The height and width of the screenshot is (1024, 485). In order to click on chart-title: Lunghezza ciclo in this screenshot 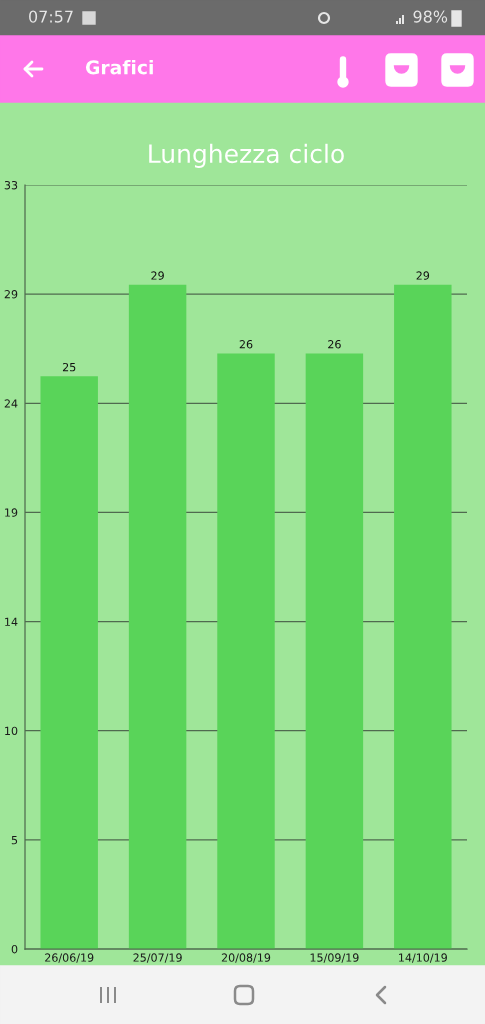, I will do `click(246, 155)`.